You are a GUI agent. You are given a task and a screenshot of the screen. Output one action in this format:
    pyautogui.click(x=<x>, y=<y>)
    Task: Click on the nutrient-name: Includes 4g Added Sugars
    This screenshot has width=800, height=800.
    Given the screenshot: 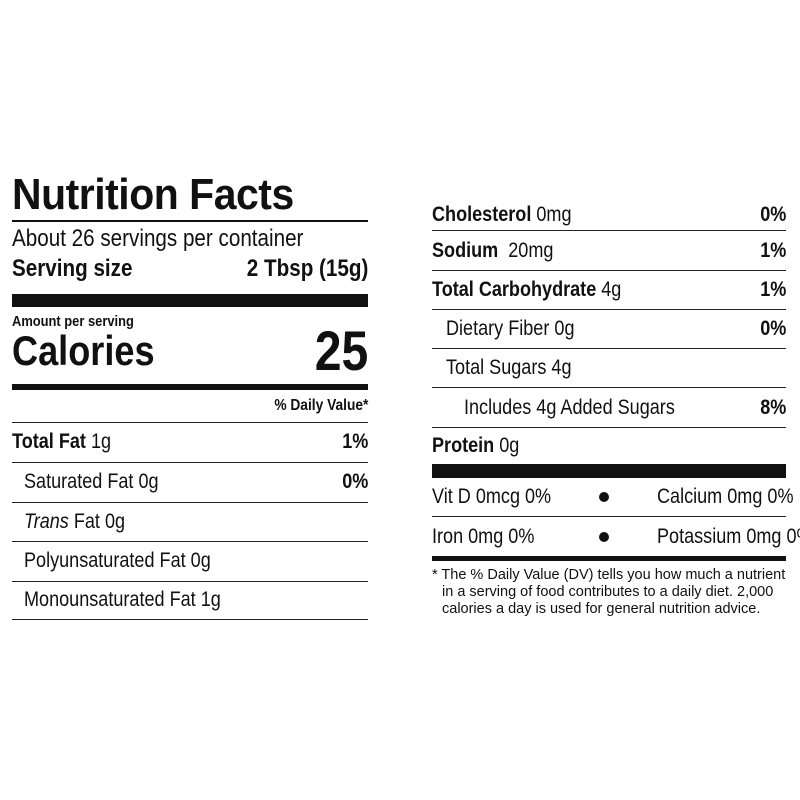 What is the action you would take?
    pyautogui.click(x=569, y=407)
    